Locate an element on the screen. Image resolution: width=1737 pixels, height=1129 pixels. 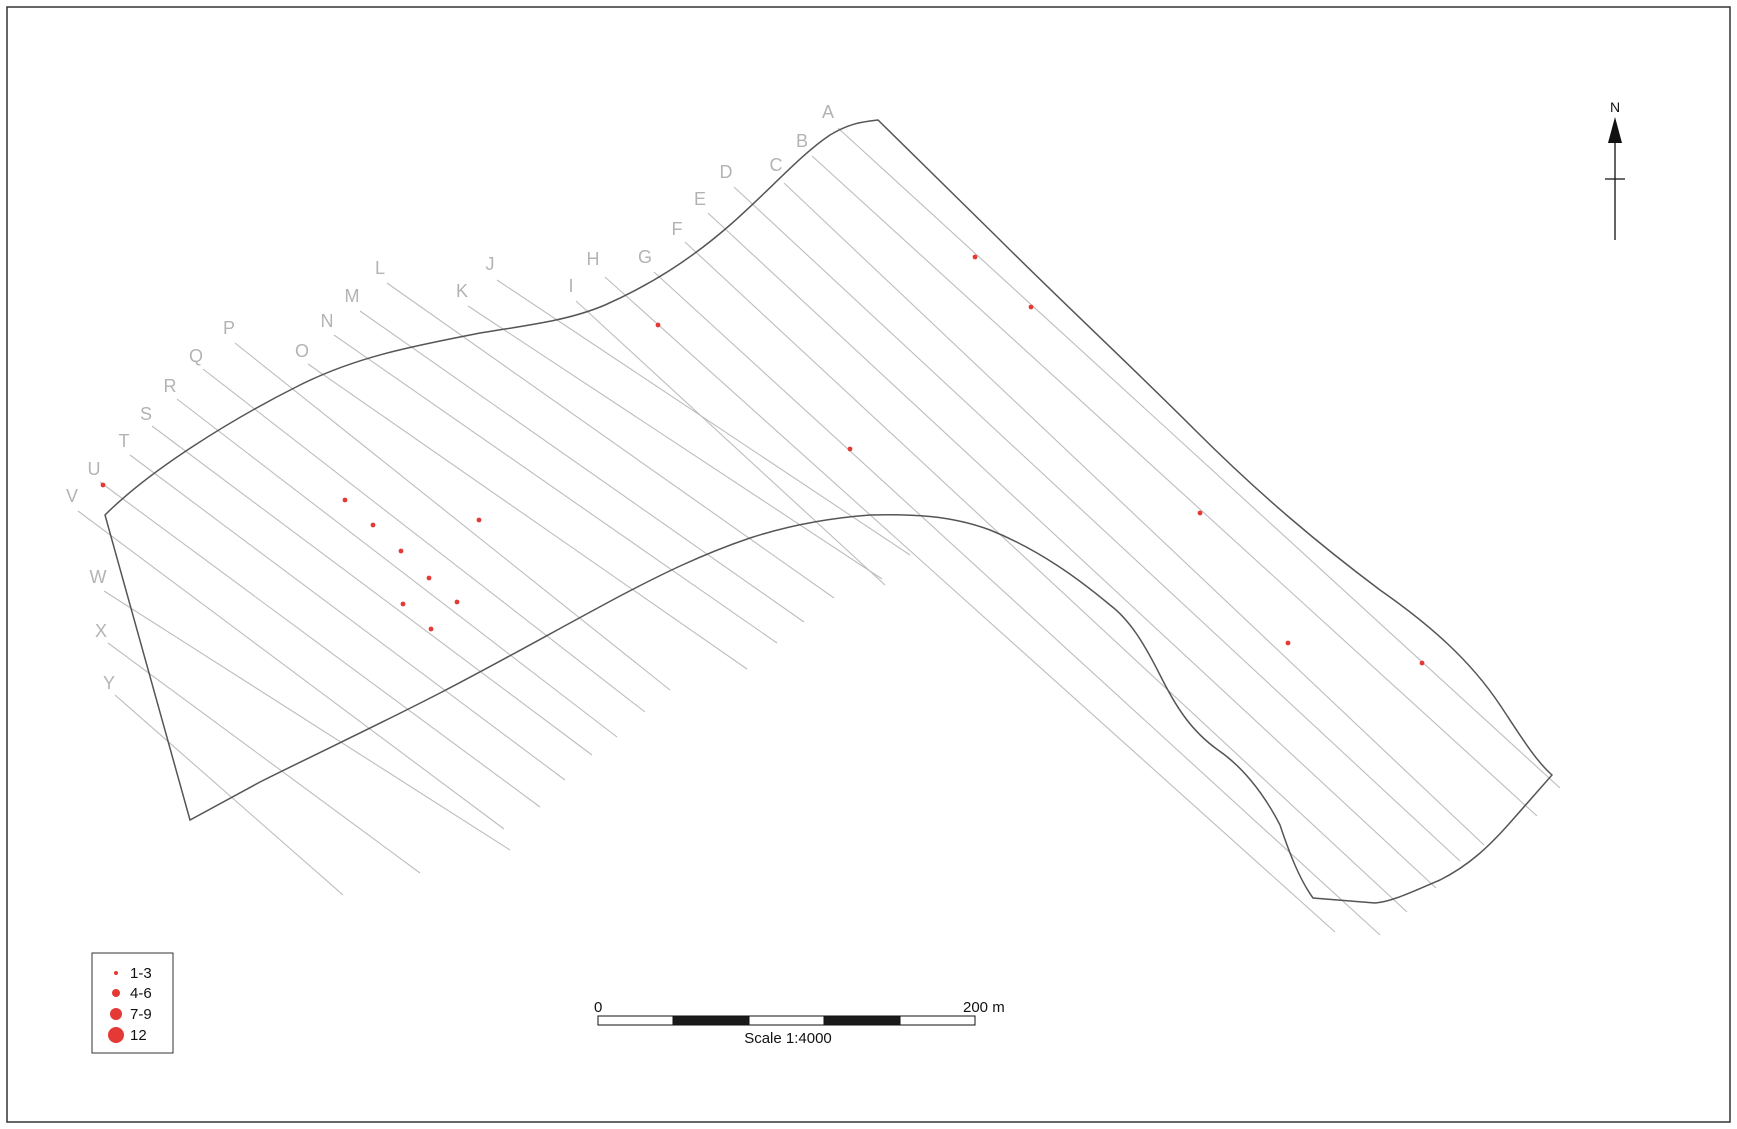
scale-caption: Scale 1:4000 is located at coordinates (788, 1038).